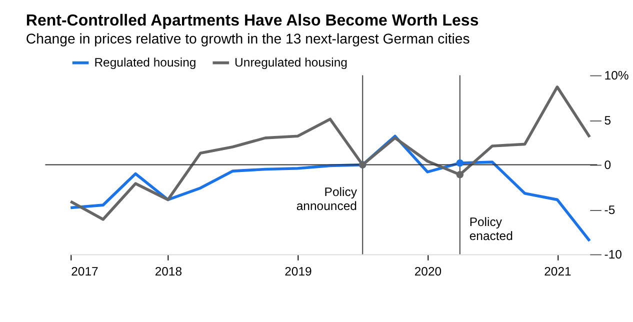 The height and width of the screenshot is (322, 633). What do you see at coordinates (327, 198) in the screenshot?
I see `ref-line-label: Policy announced` at bounding box center [327, 198].